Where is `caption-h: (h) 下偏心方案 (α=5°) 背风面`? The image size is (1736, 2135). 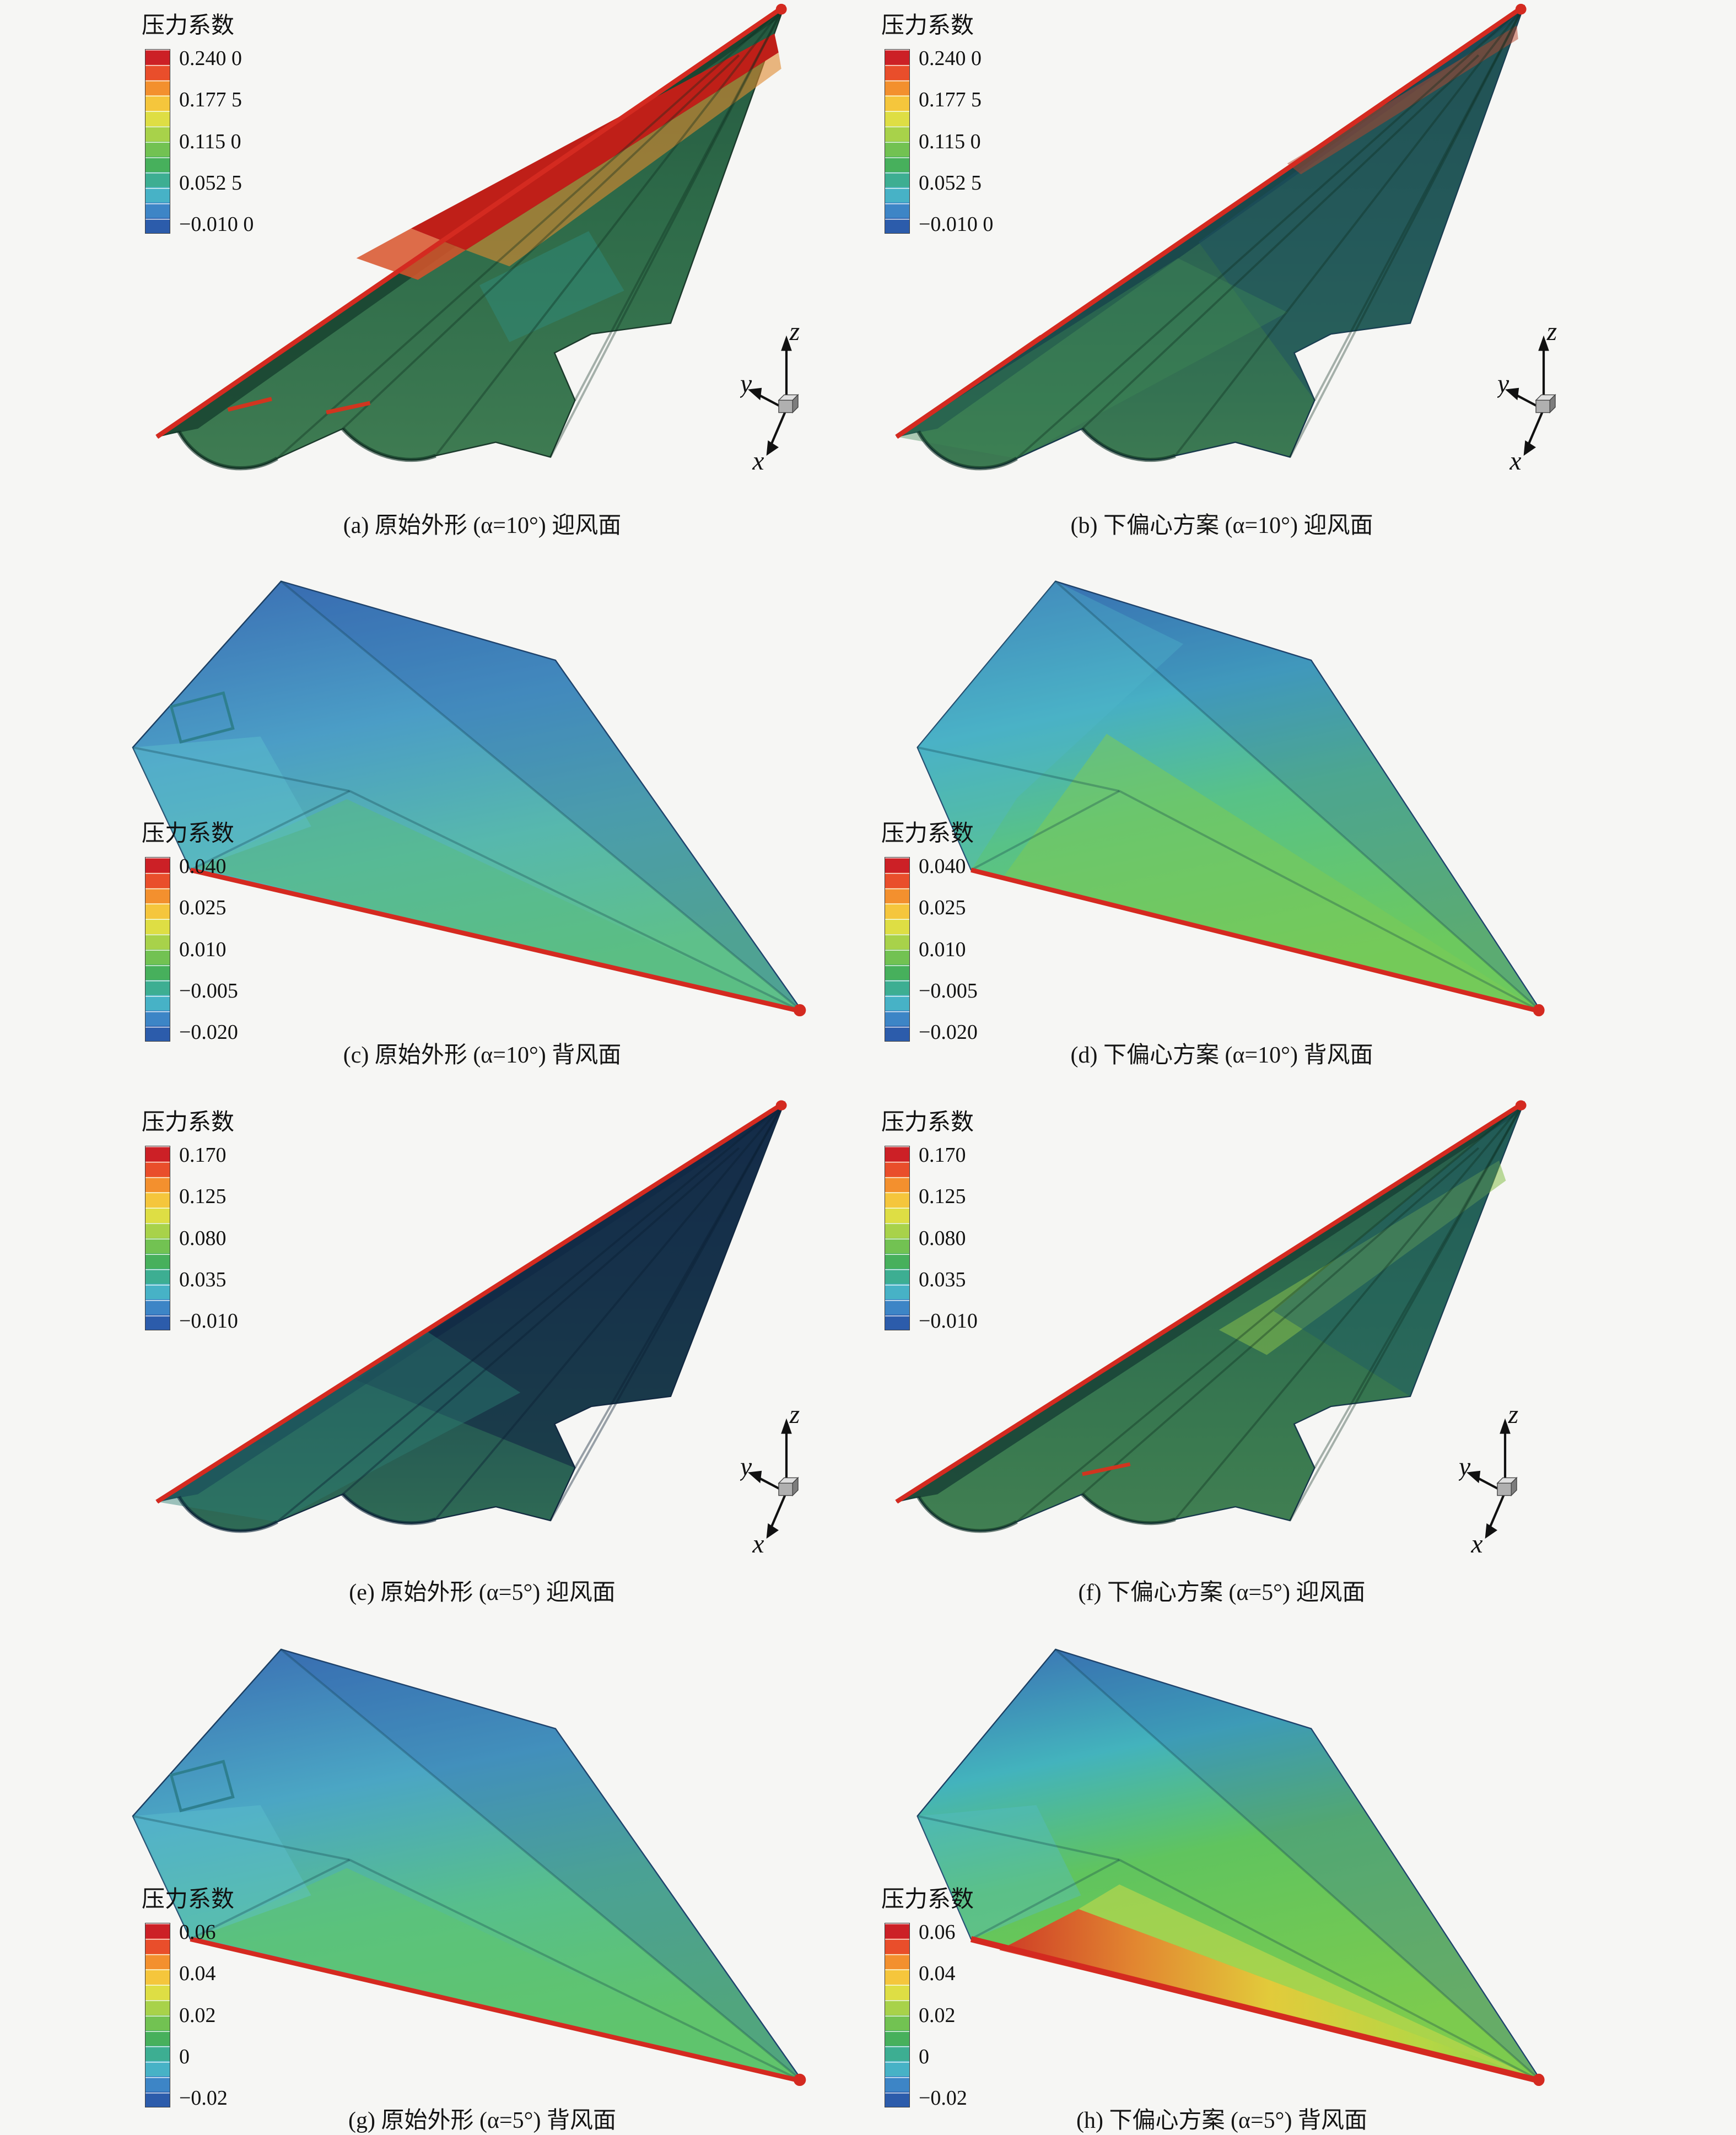 caption-h: (h) 下偏心方案 (α=5°) 背风面 is located at coordinates (1221, 2120).